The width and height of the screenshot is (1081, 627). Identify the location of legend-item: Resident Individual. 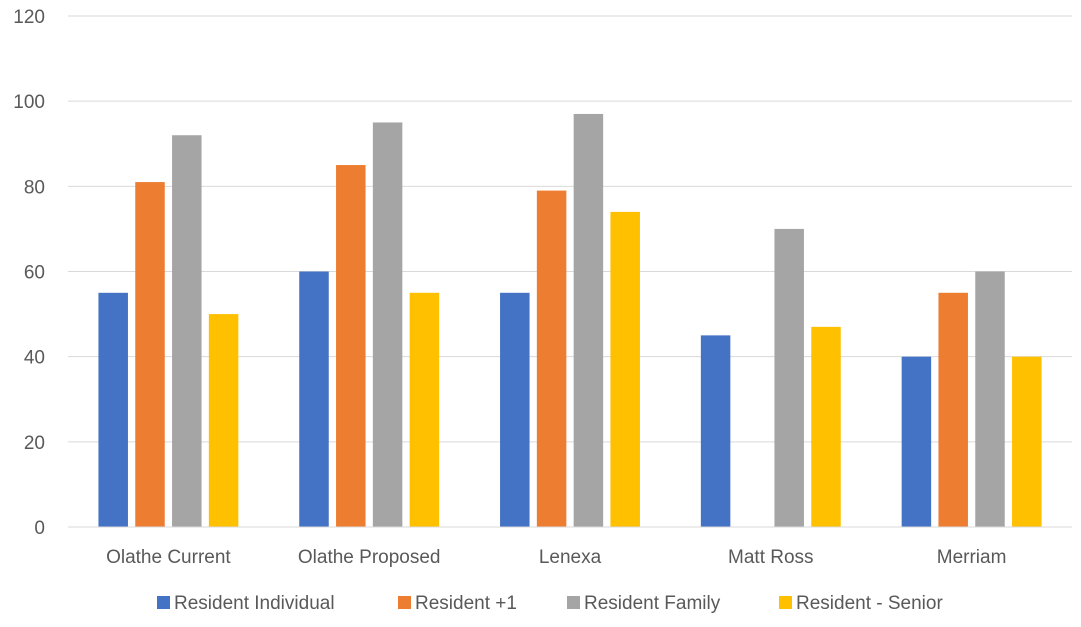
(246, 603).